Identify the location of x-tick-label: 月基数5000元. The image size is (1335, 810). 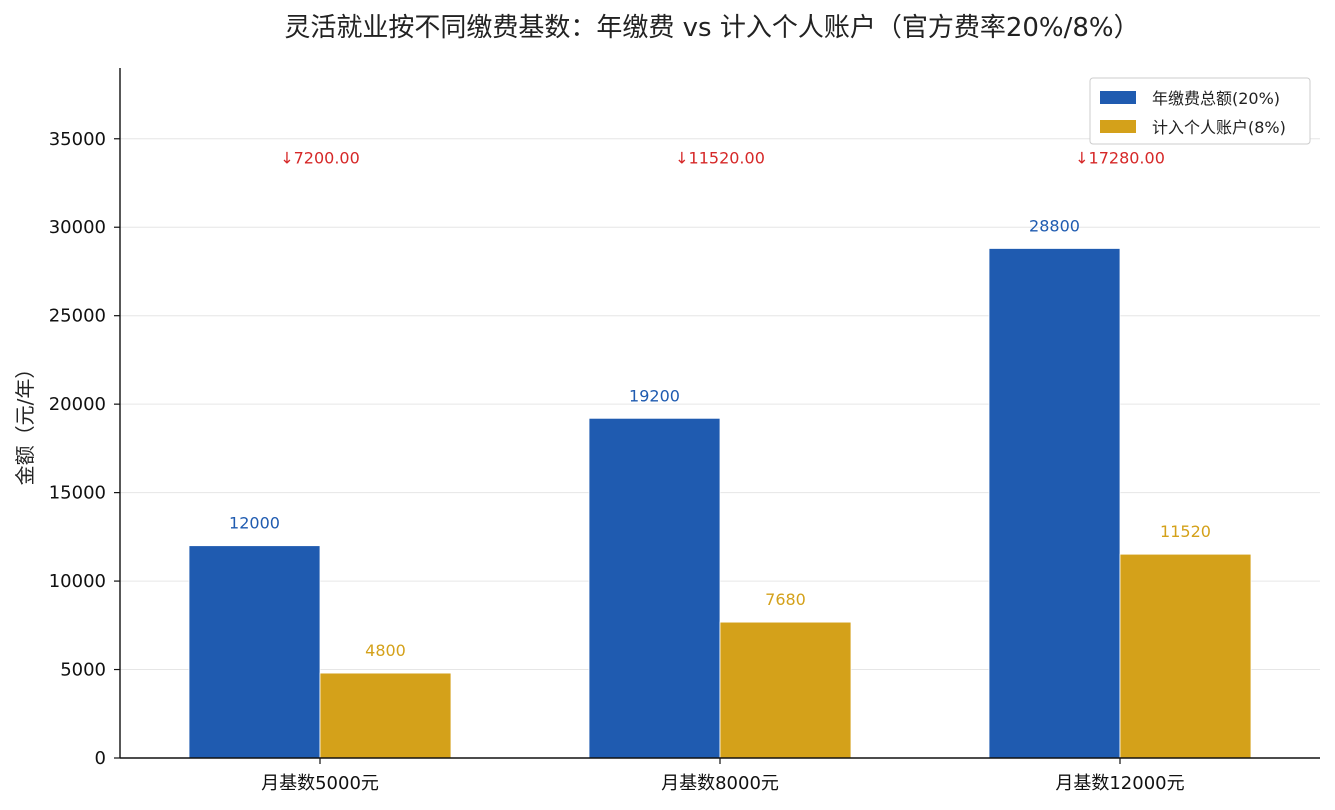
(320, 783).